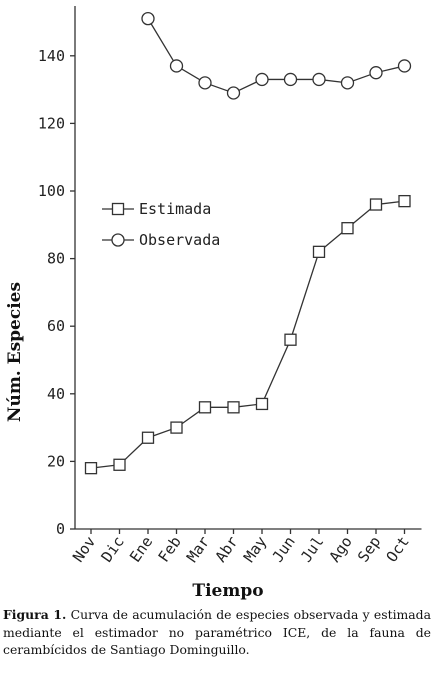 This screenshot has width=433, height=673. What do you see at coordinates (56, 259) in the screenshot?
I see `y-tick-label: 80` at bounding box center [56, 259].